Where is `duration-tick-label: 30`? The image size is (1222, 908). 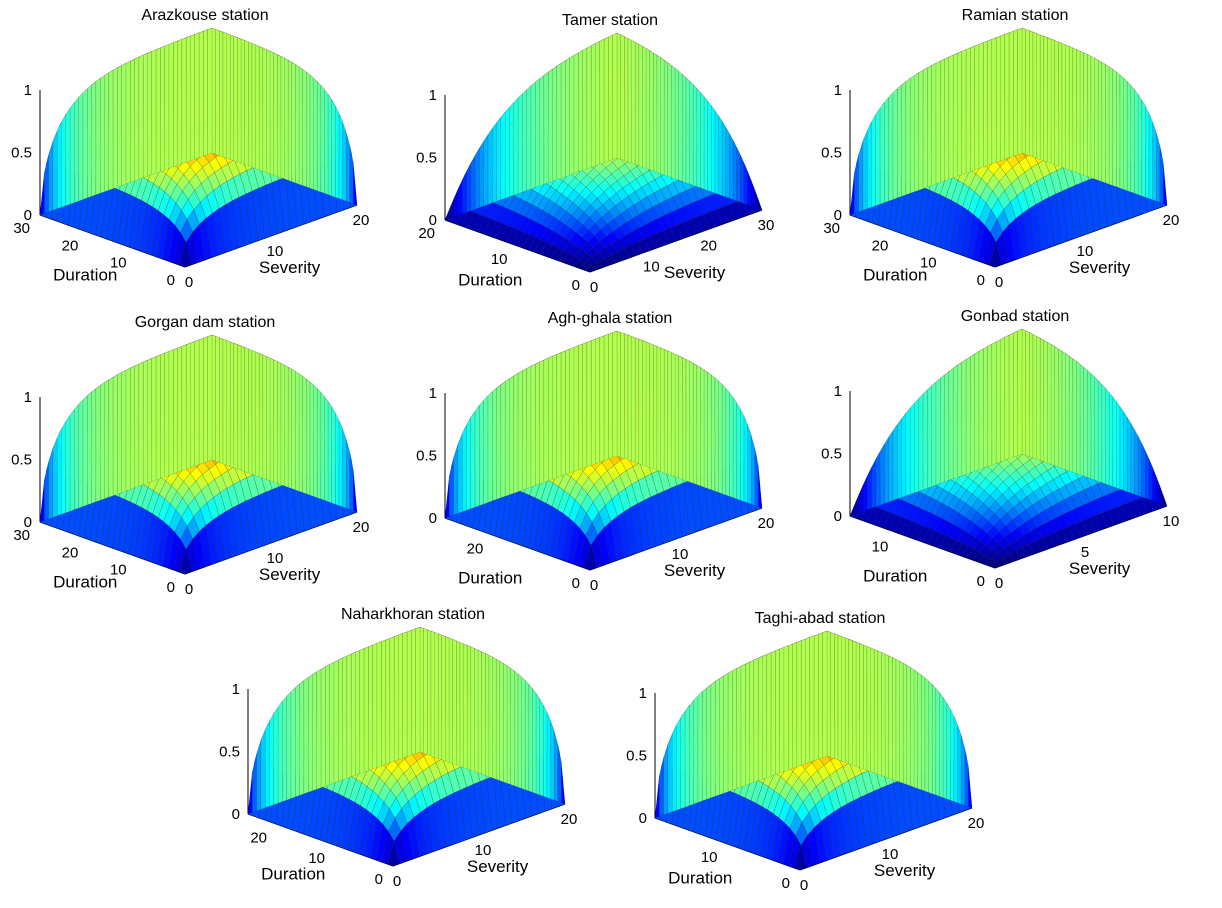 duration-tick-label: 30 is located at coordinates (831, 228).